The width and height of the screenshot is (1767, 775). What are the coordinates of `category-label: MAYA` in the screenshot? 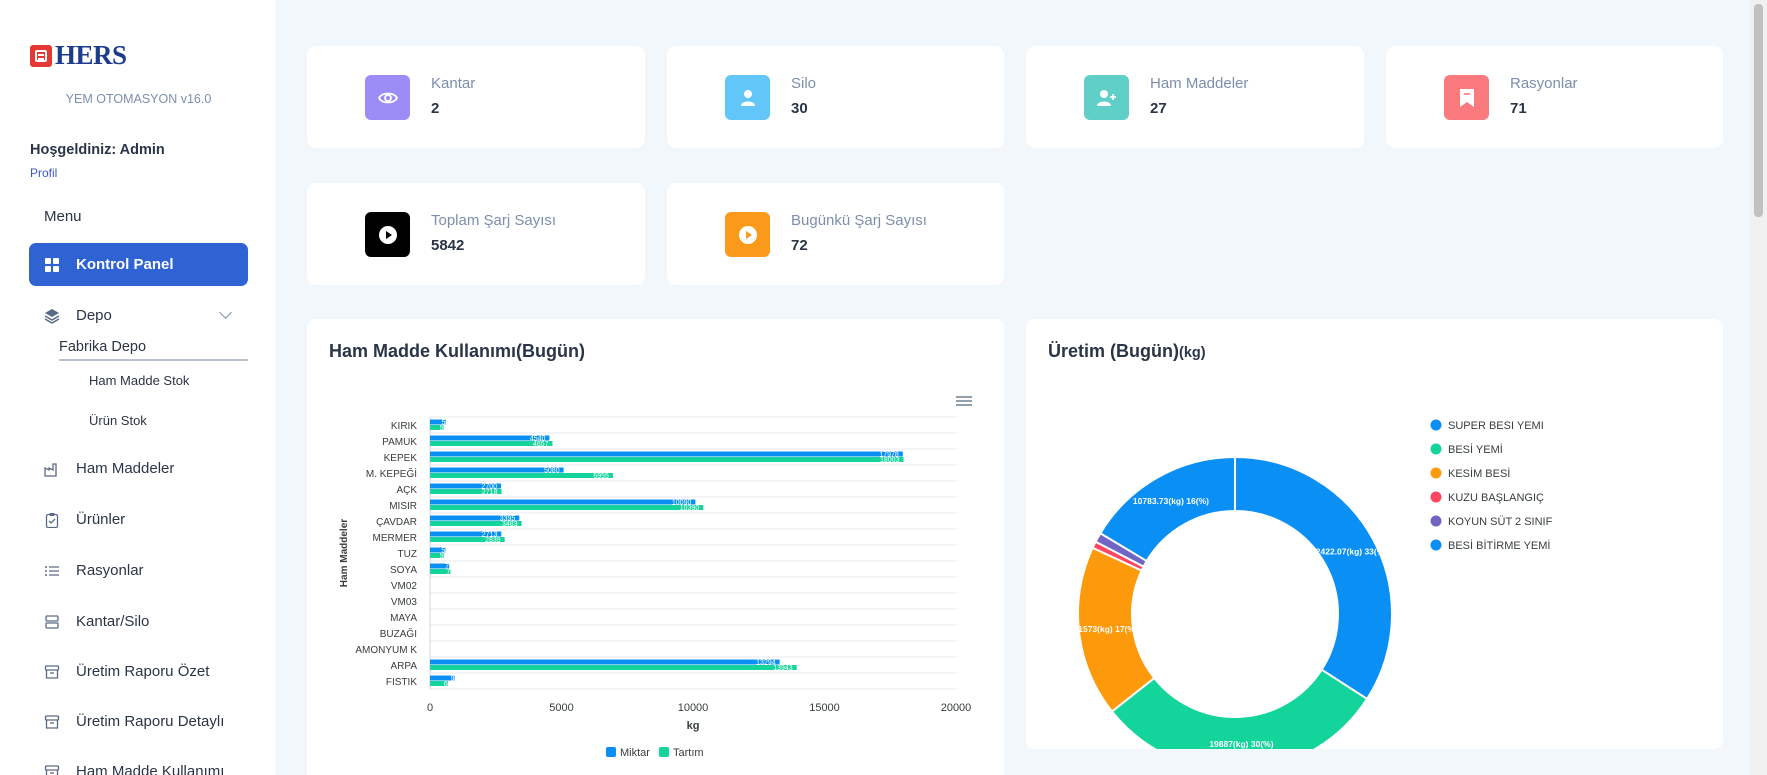 It's located at (403, 618).